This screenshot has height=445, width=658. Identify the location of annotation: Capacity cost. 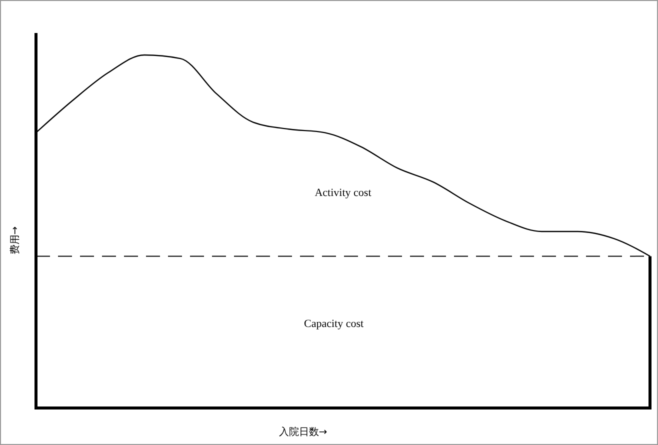
(334, 324).